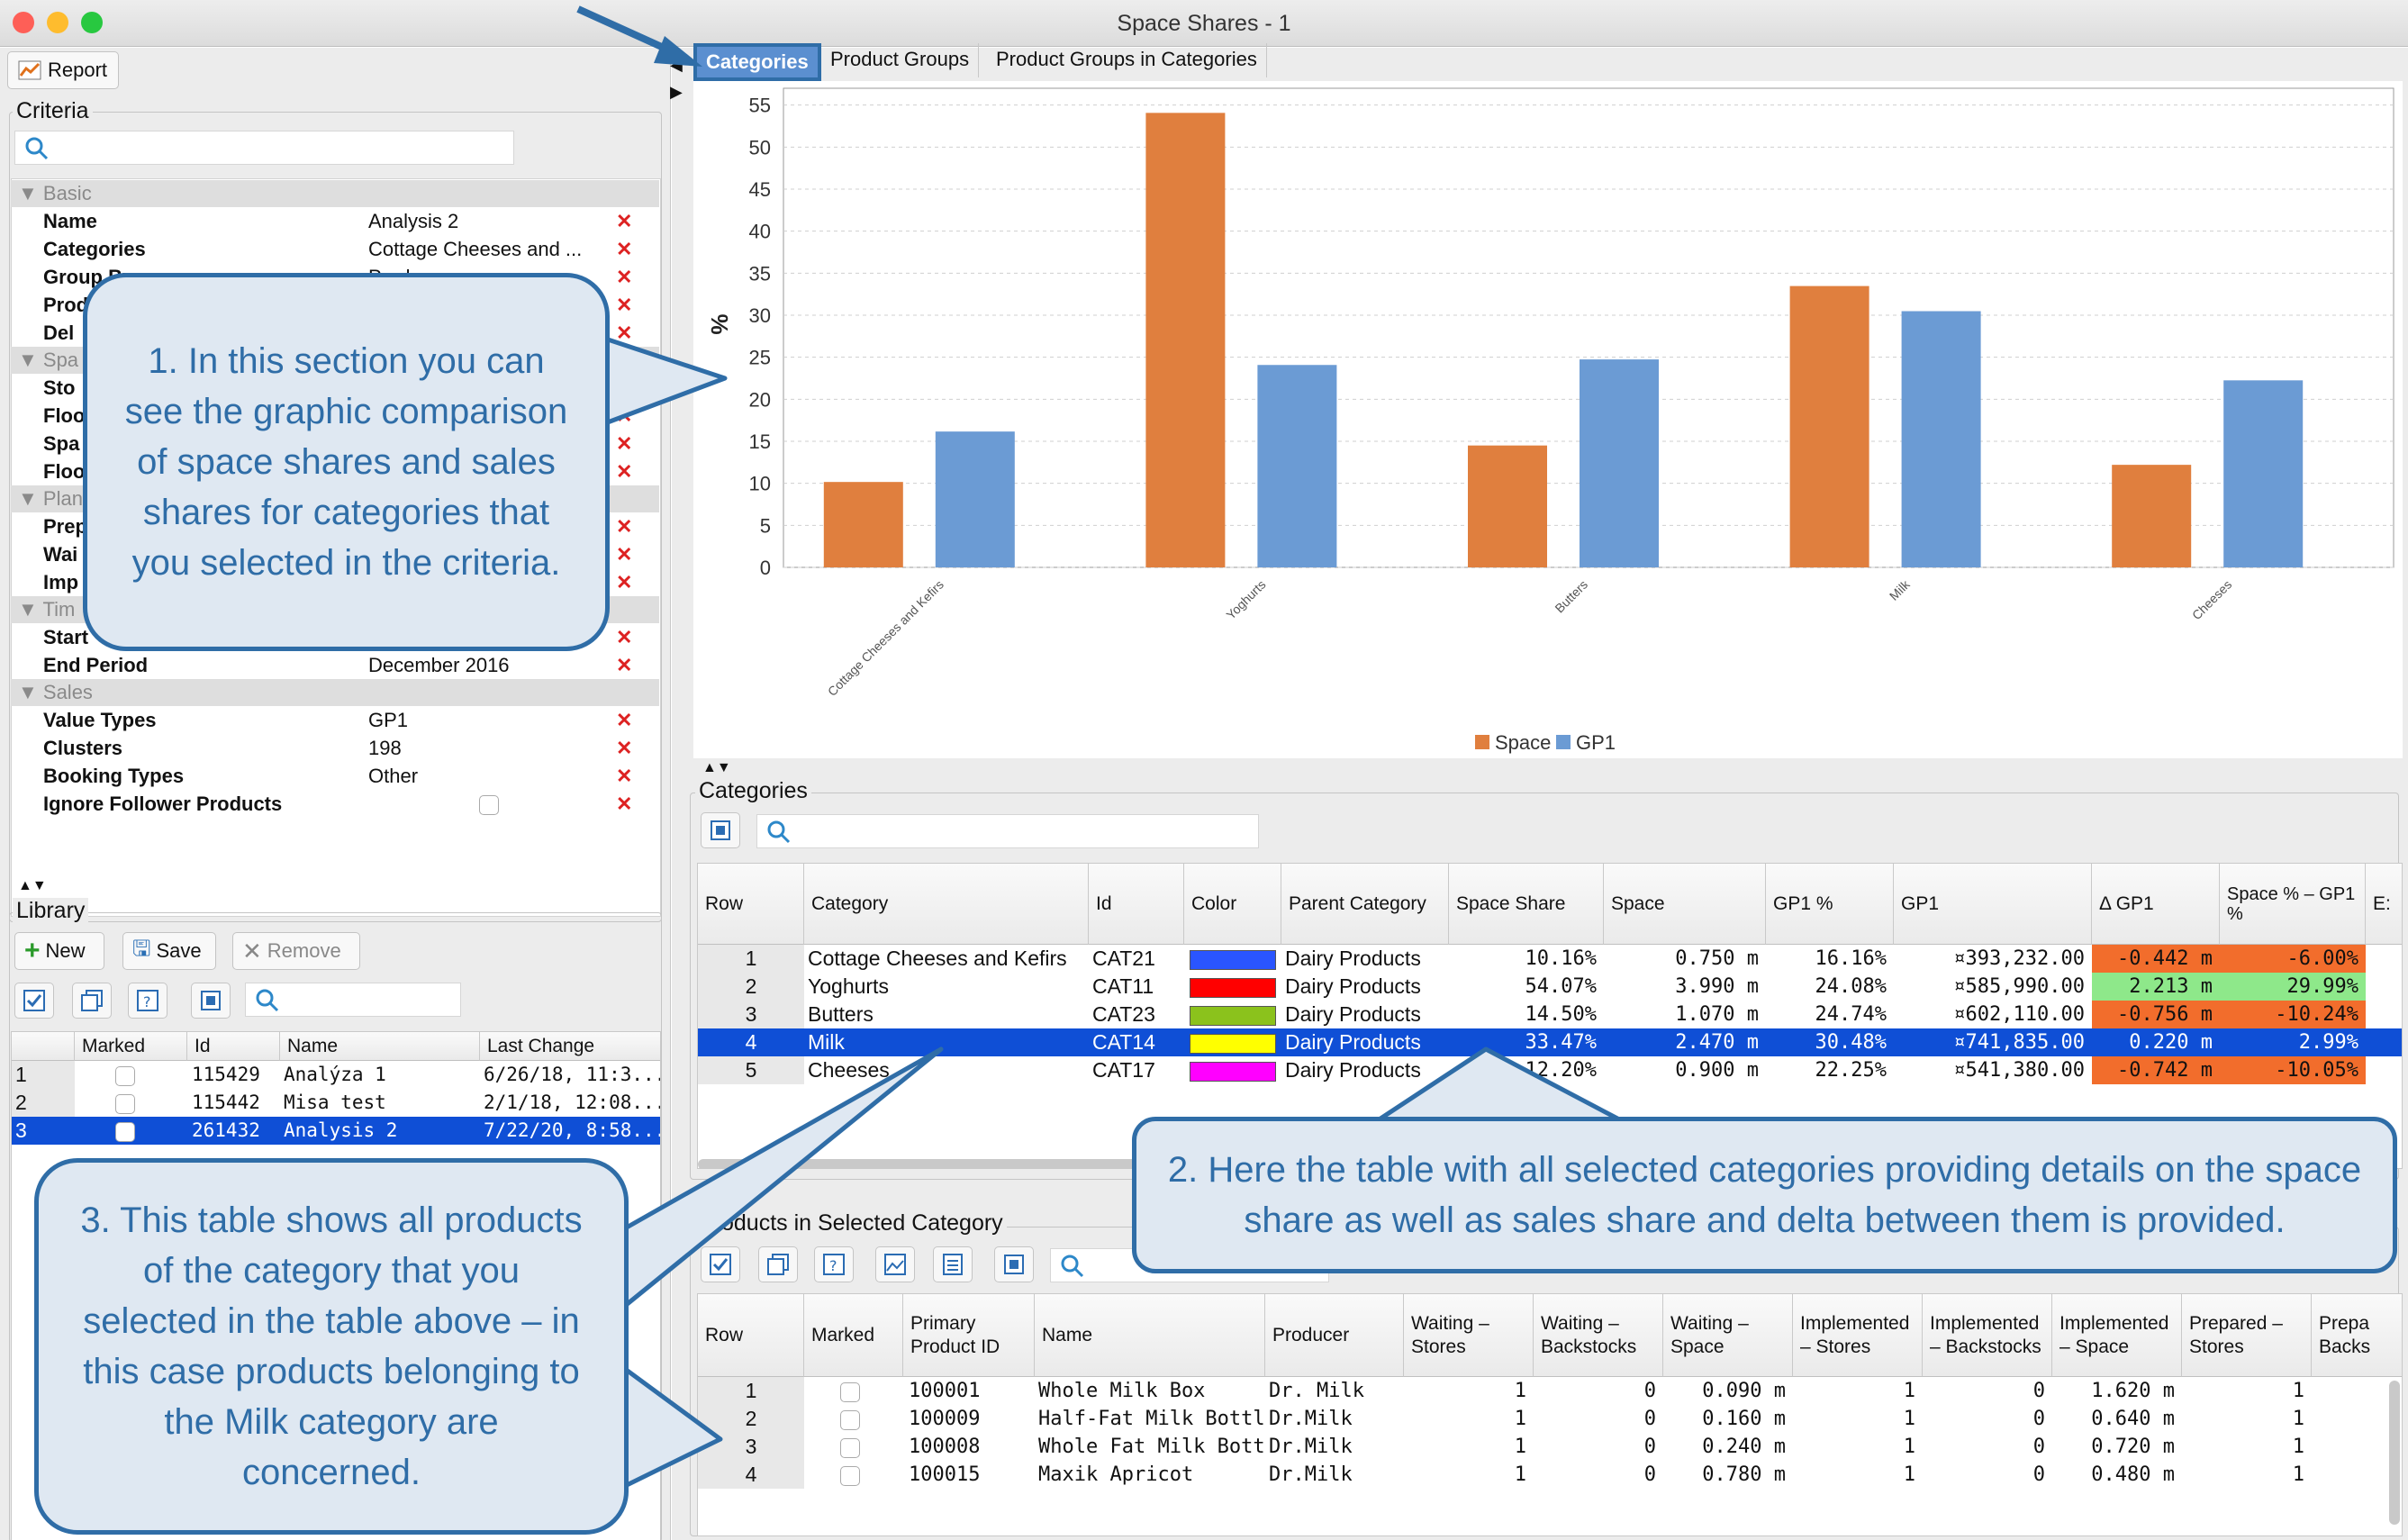 This screenshot has height=1540, width=2408. What do you see at coordinates (1127, 60) in the screenshot?
I see `tab-product-groups-in-categories: Product Groups in Categories` at bounding box center [1127, 60].